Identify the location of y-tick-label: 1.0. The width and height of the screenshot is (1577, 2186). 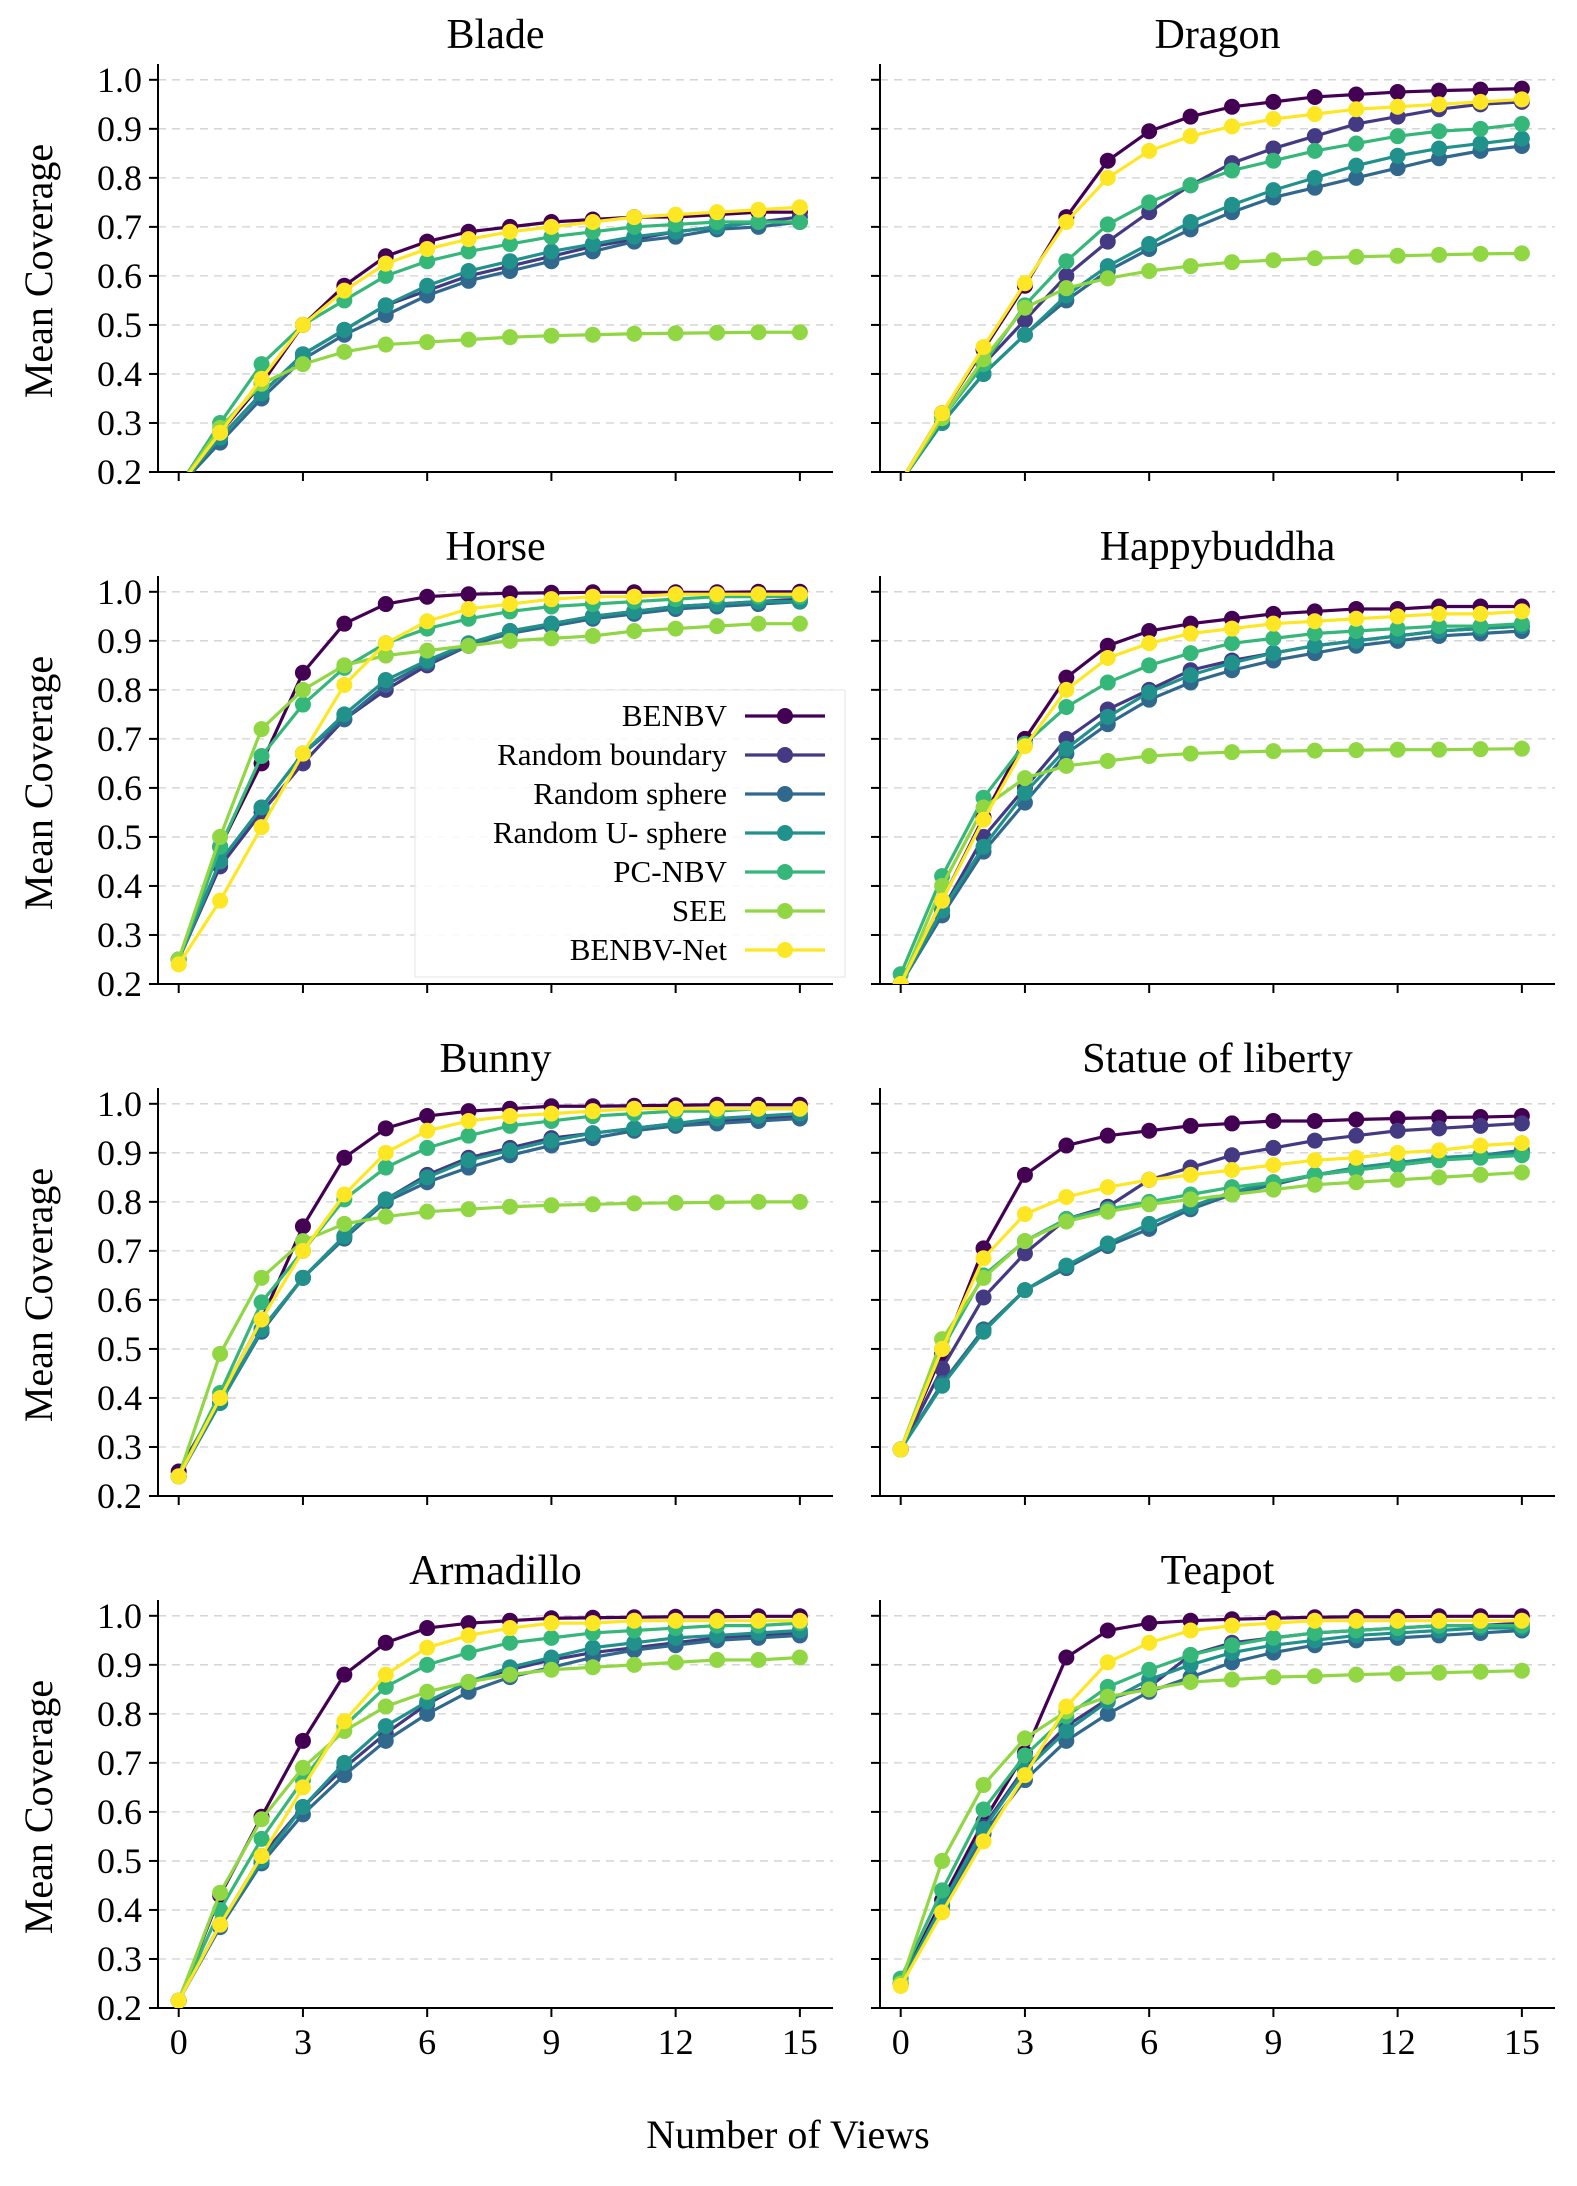
(119, 592).